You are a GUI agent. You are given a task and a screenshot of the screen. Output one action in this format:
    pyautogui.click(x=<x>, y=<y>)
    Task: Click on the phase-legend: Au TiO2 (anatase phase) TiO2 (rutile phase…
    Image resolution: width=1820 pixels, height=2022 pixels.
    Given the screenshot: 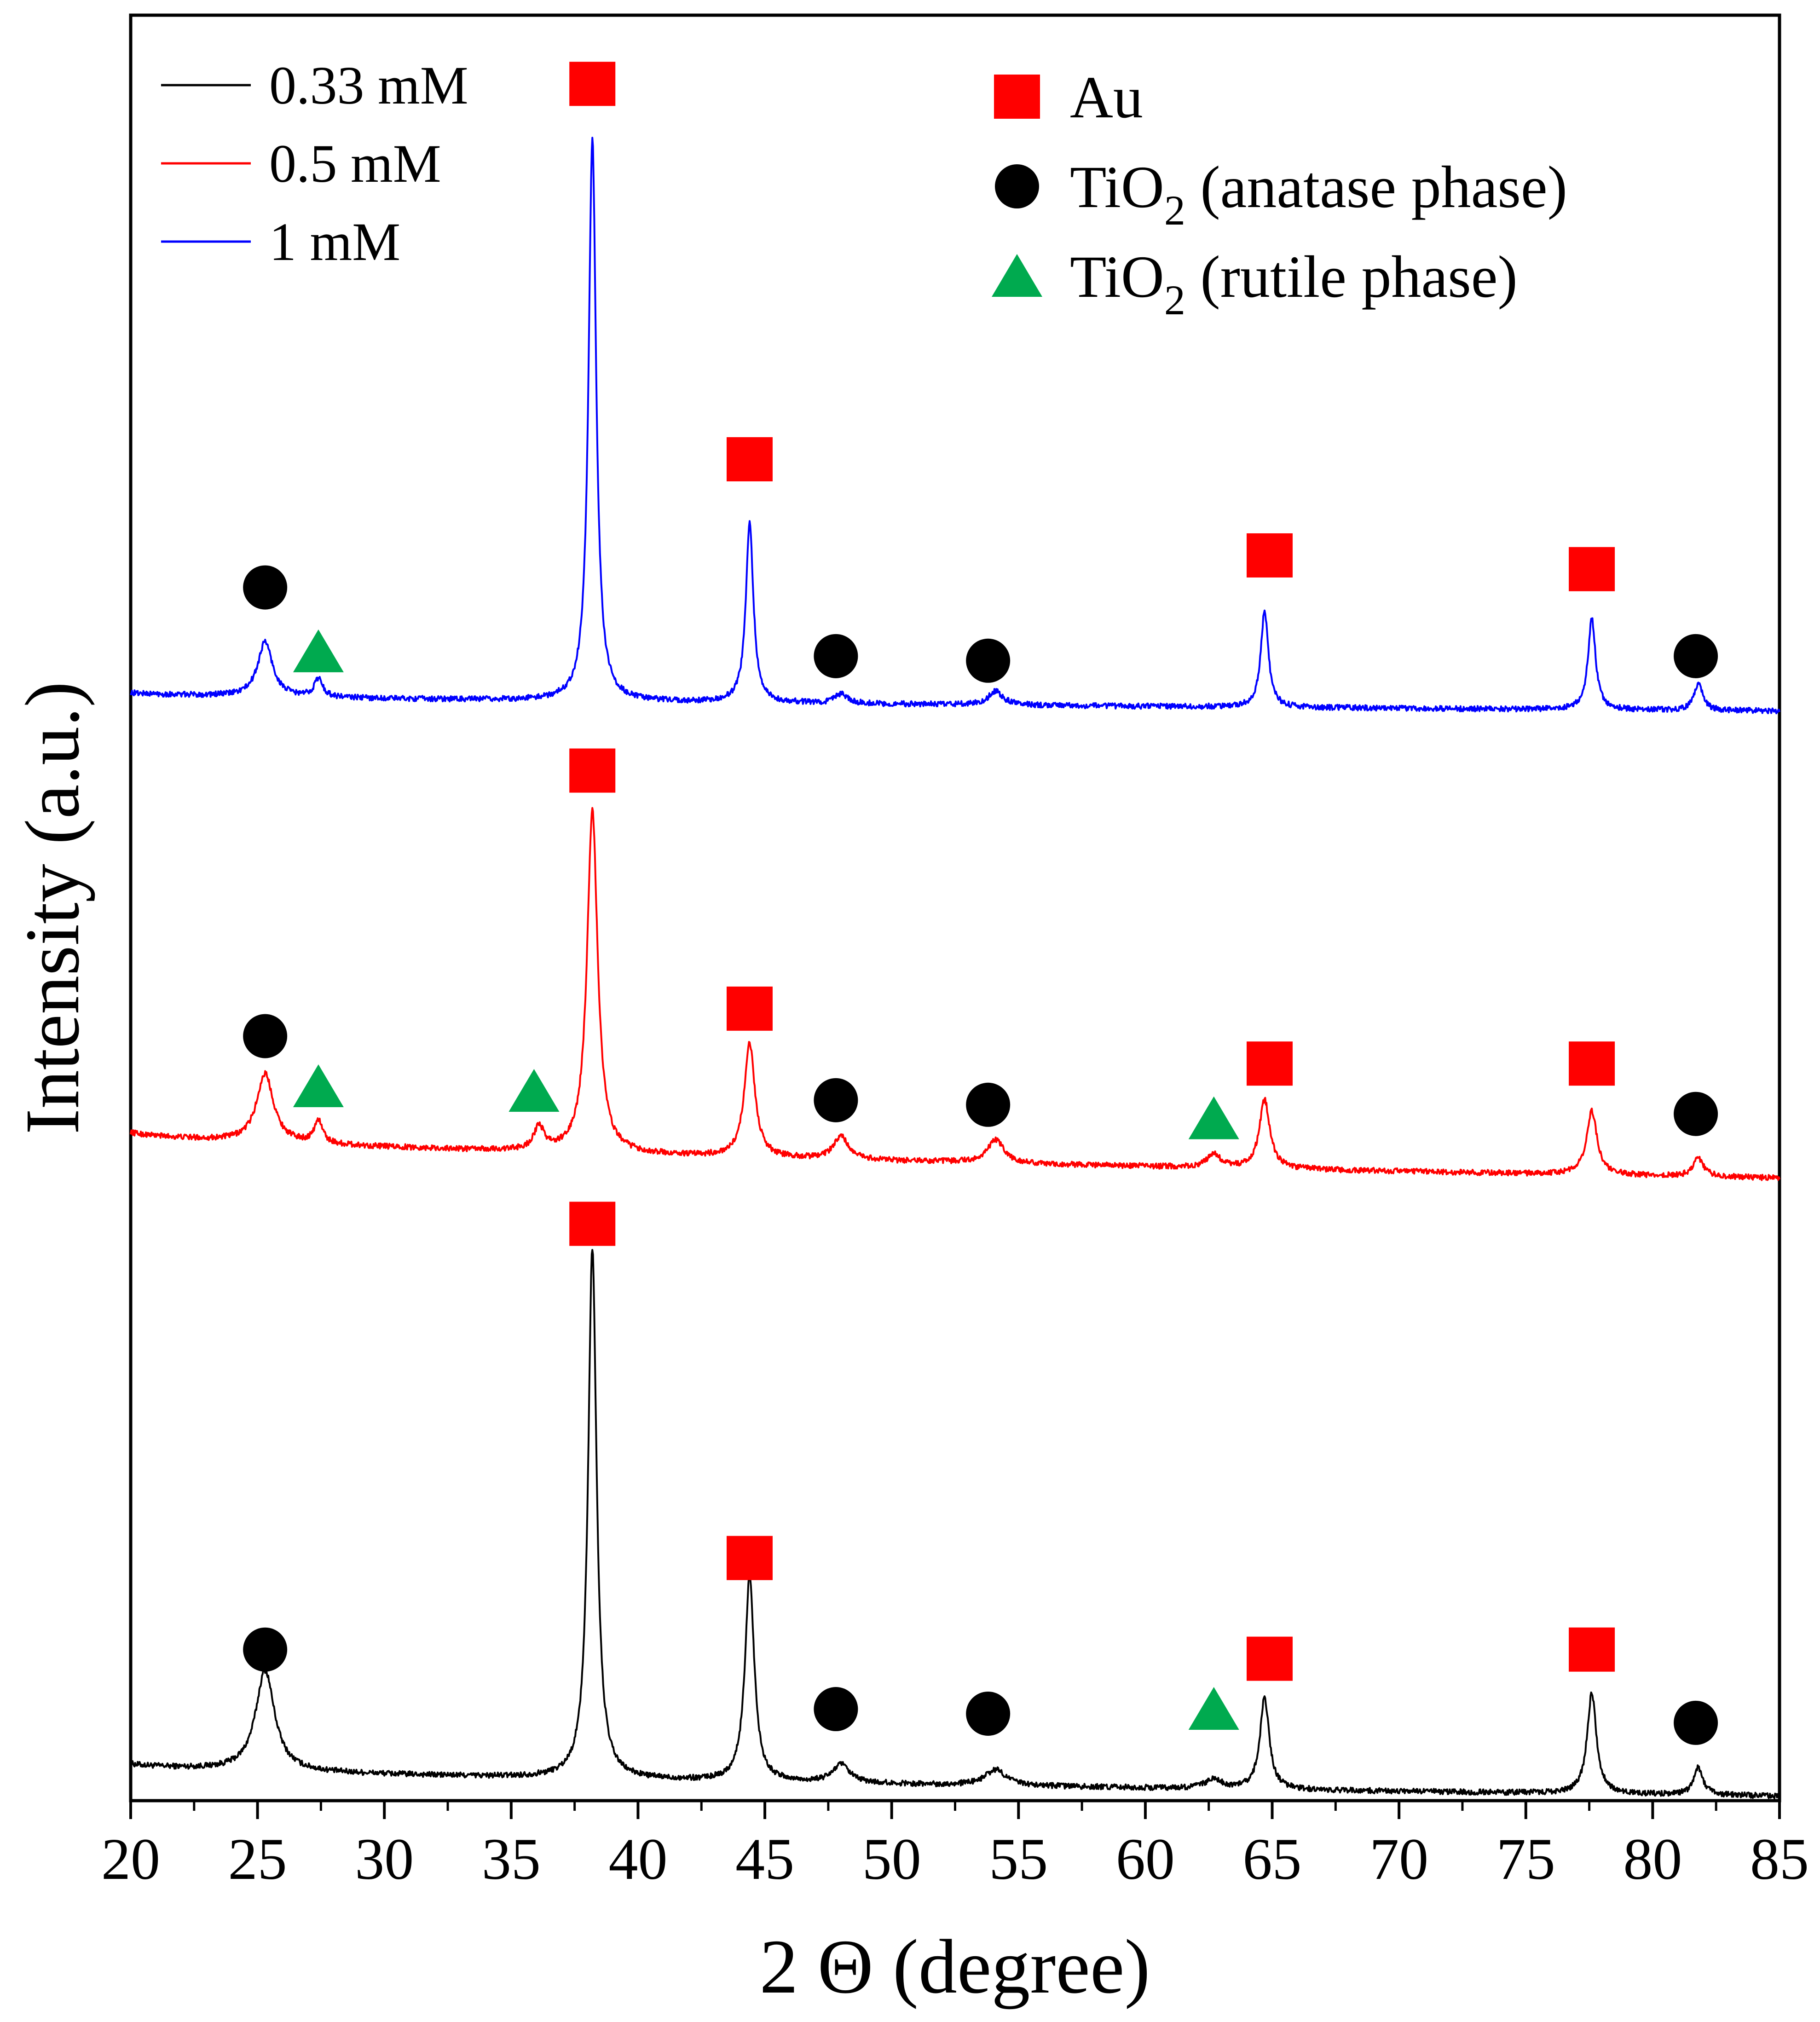 What is the action you would take?
    pyautogui.click(x=1279, y=194)
    